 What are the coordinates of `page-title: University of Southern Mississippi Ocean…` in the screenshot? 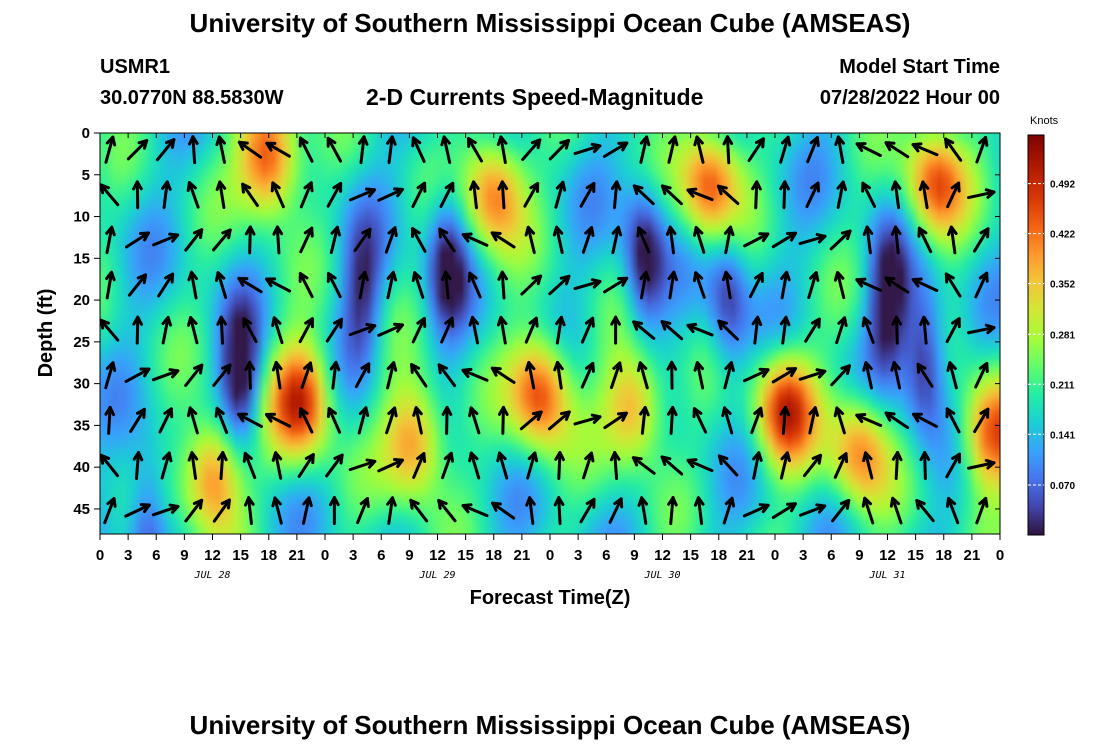 It's located at (550, 23).